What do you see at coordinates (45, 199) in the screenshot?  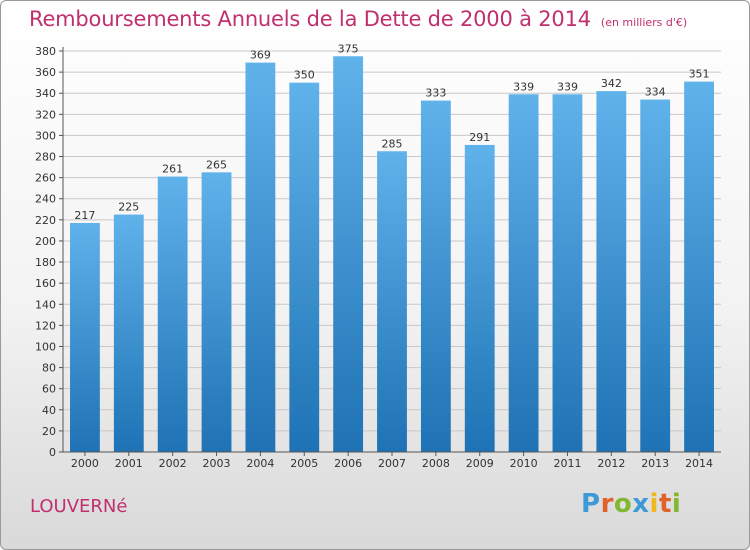 I see `y-tick-label: 240` at bounding box center [45, 199].